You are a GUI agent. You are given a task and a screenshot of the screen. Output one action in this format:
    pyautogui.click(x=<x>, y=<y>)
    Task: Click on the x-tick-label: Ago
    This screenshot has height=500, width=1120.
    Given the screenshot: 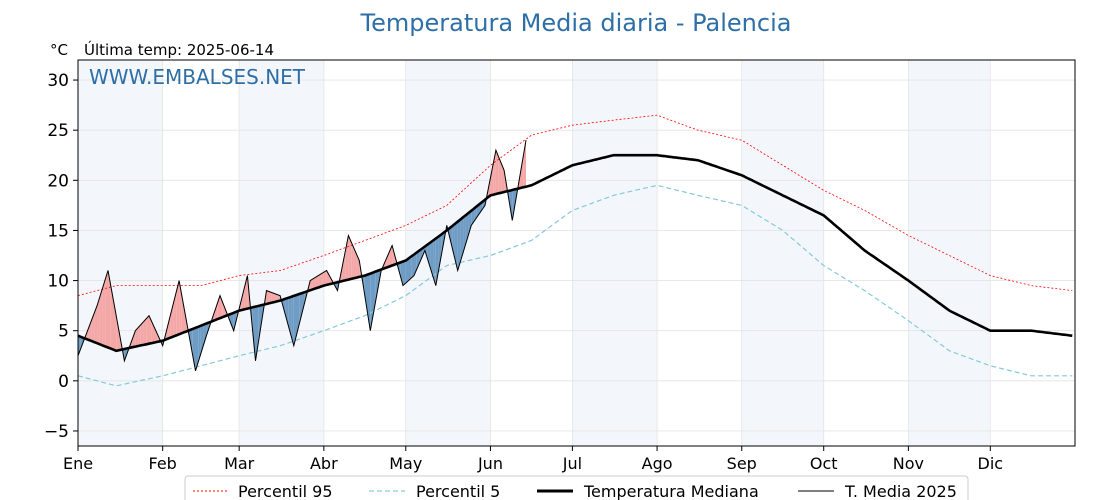 What is the action you would take?
    pyautogui.click(x=657, y=463)
    